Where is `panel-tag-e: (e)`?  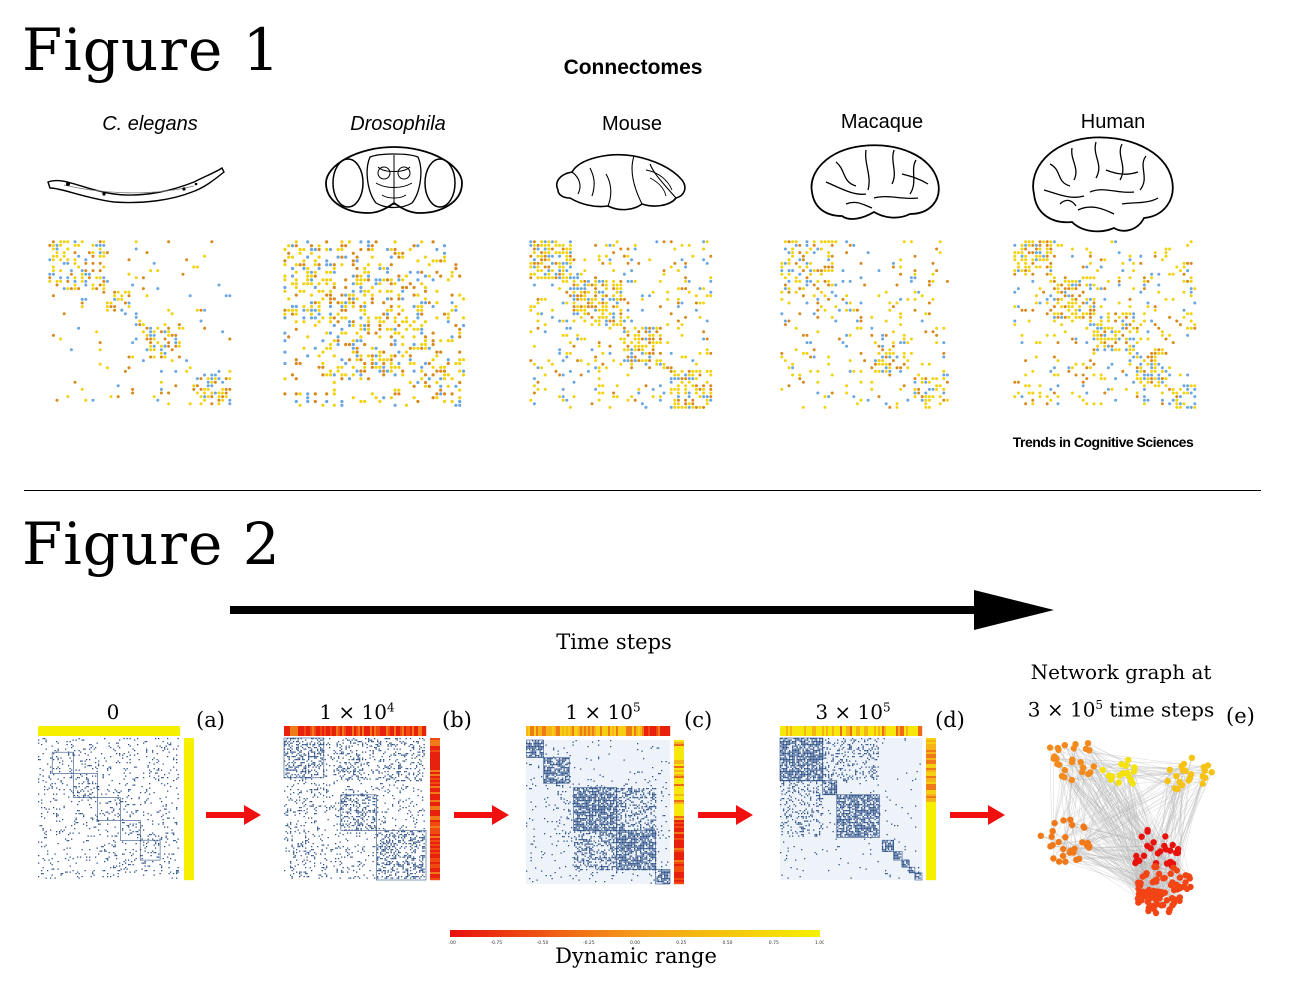 panel-tag-e: (e) is located at coordinates (1240, 716).